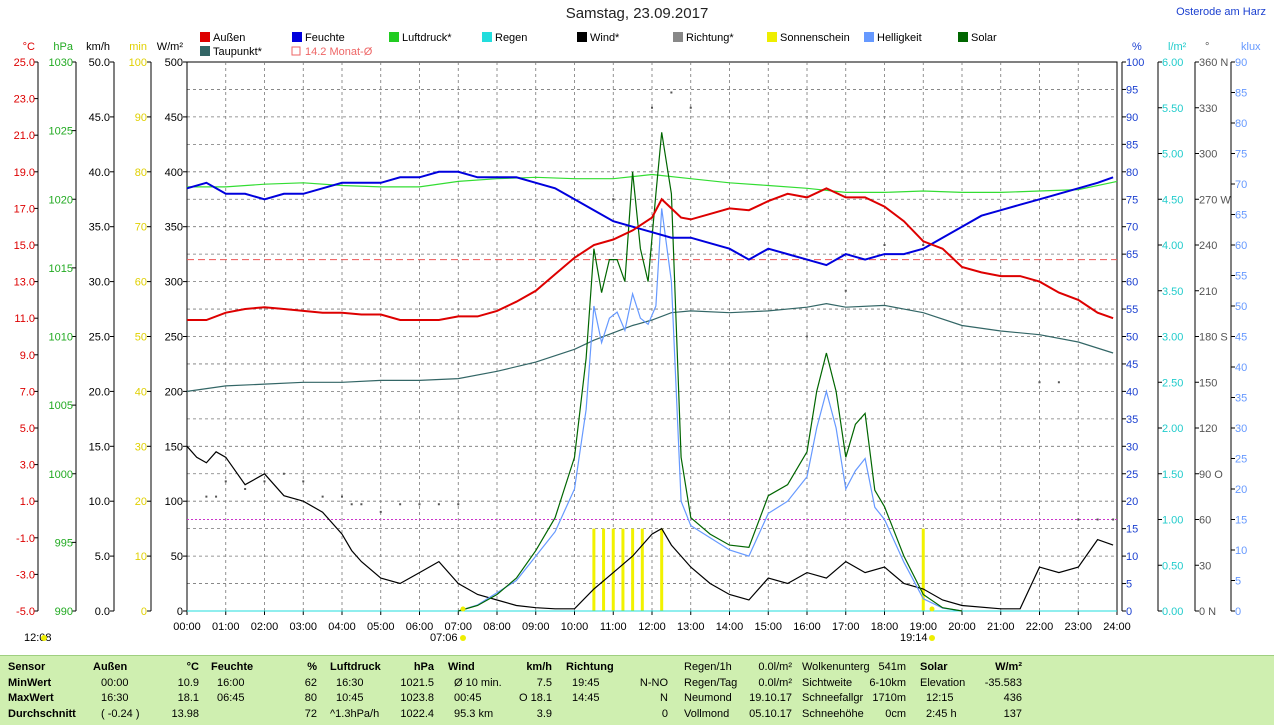  I want to click on axis-label-pct: 30, so click(1132, 447).